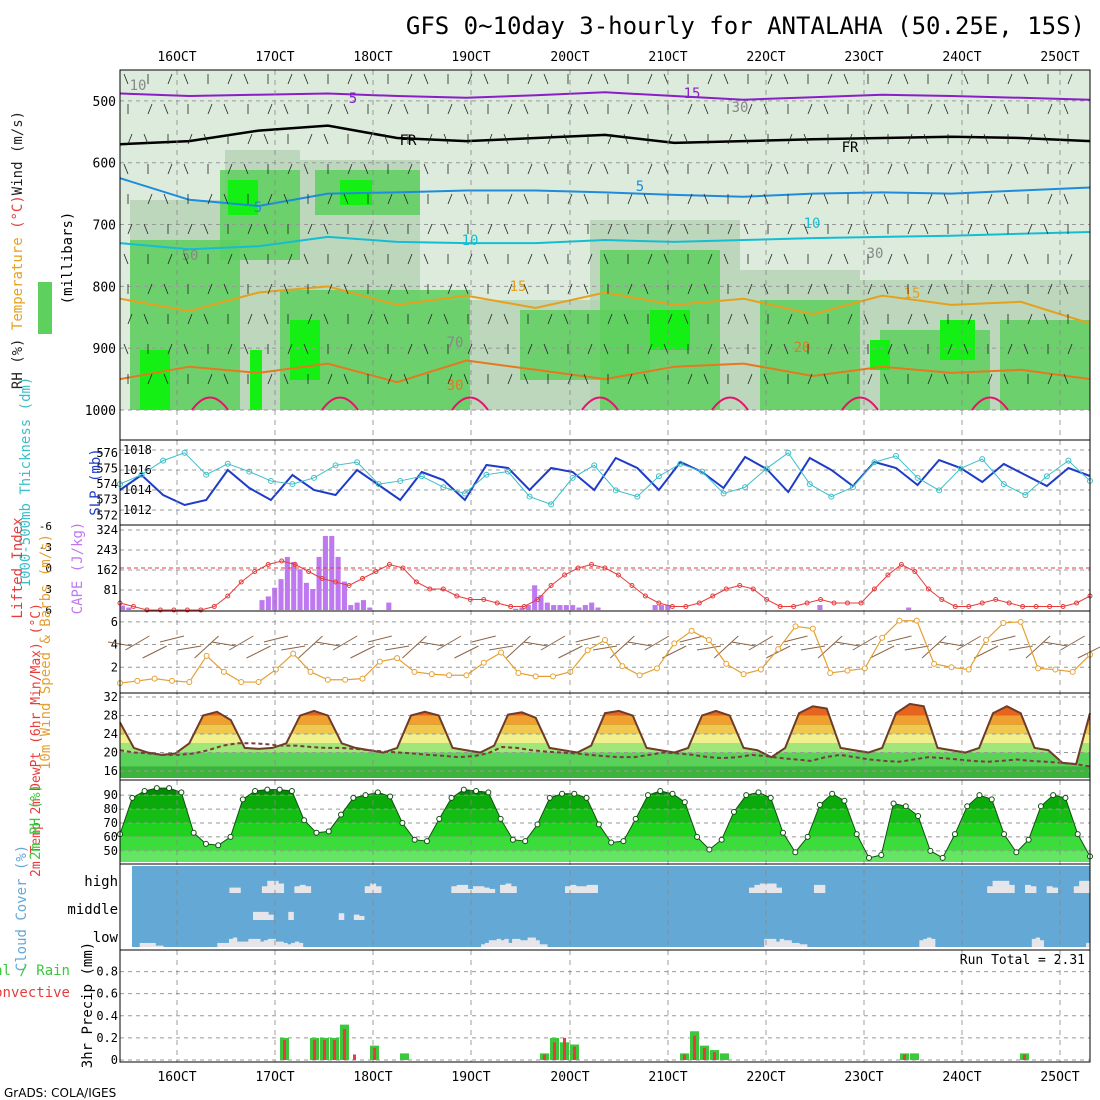  What do you see at coordinates (470, 403) in the screenshot?
I see `contour-30-arc` at bounding box center [470, 403].